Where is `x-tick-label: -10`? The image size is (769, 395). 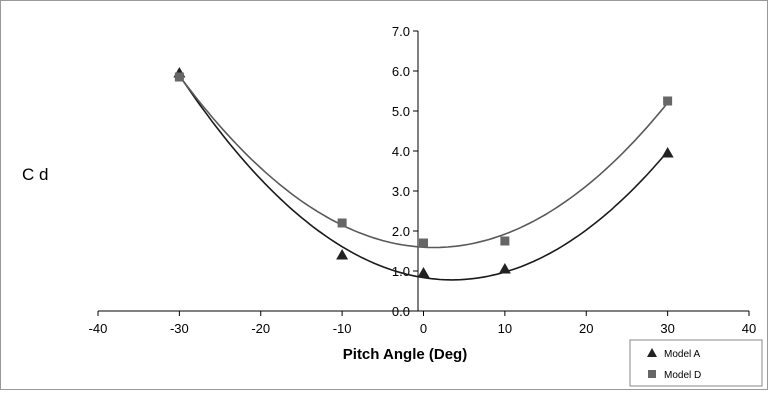 x-tick-label: -10 is located at coordinates (342, 328).